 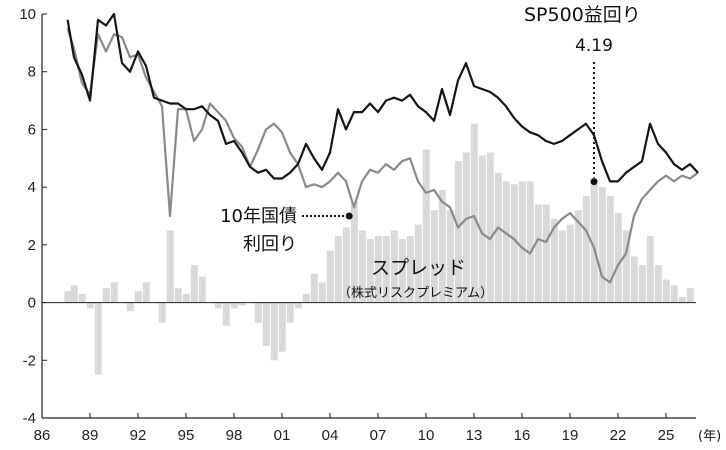 I want to click on bond-marker, so click(x=349, y=216).